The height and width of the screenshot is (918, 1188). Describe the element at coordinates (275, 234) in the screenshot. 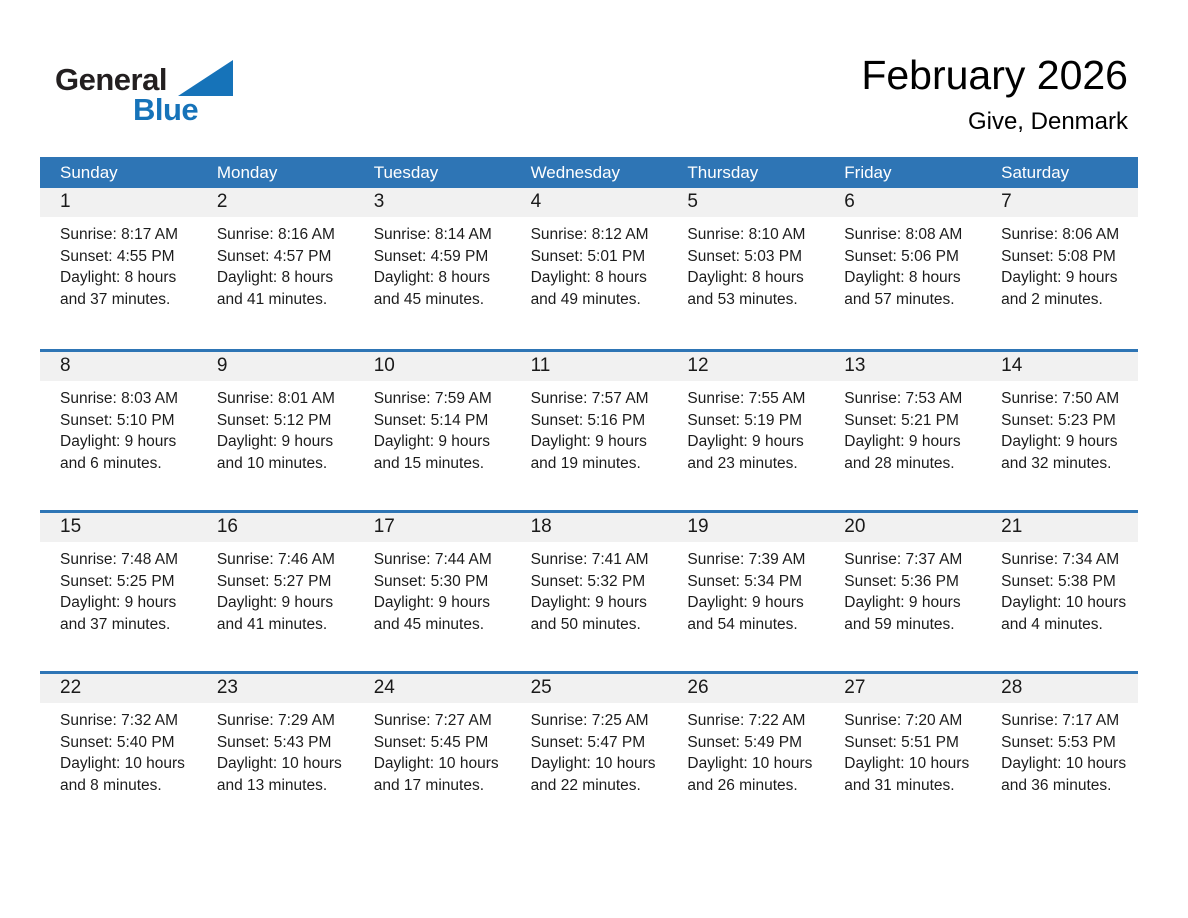

I see `sunrise-text: Sunrise: 8:16 AM` at that location.